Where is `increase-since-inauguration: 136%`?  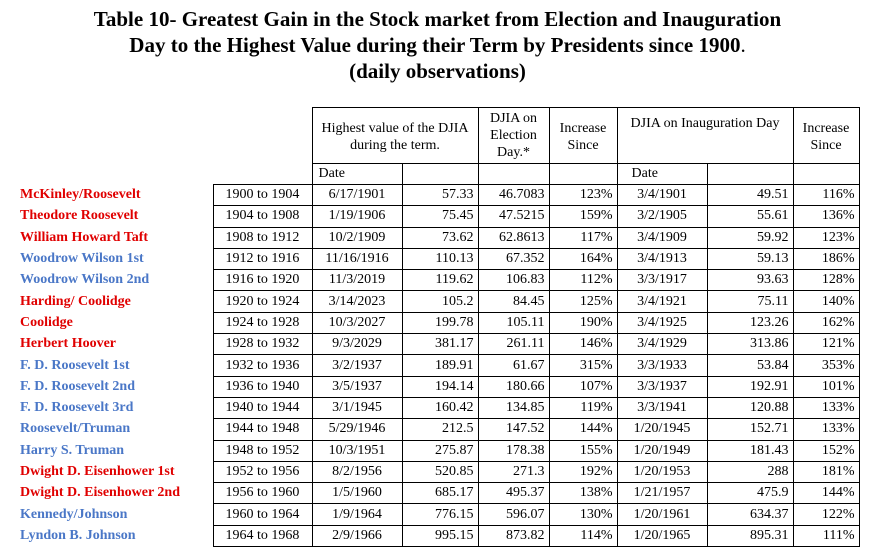
increase-since-inauguration: 136% is located at coordinates (826, 216).